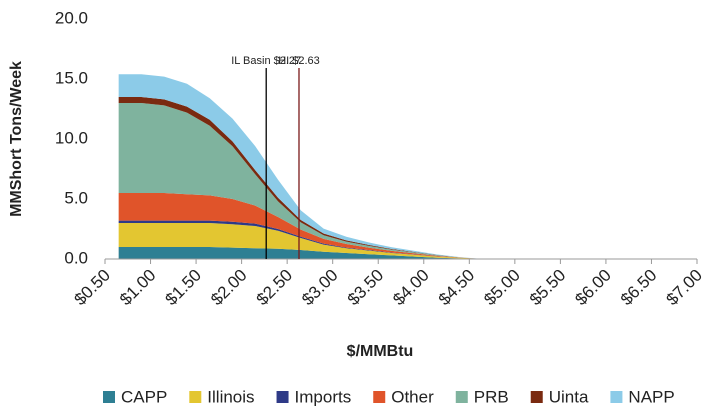  I want to click on y-axis-label: MMShort Tons/Week, so click(16, 139).